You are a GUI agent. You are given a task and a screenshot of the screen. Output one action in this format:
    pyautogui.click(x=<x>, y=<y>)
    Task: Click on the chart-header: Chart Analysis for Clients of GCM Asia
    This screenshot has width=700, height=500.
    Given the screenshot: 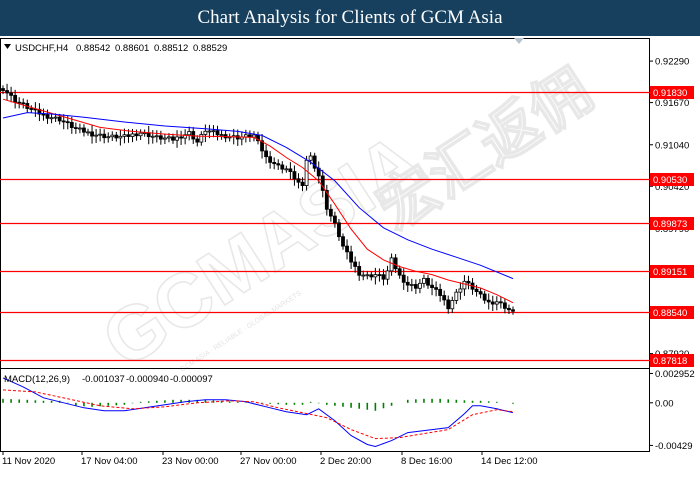 What is the action you would take?
    pyautogui.click(x=350, y=18)
    